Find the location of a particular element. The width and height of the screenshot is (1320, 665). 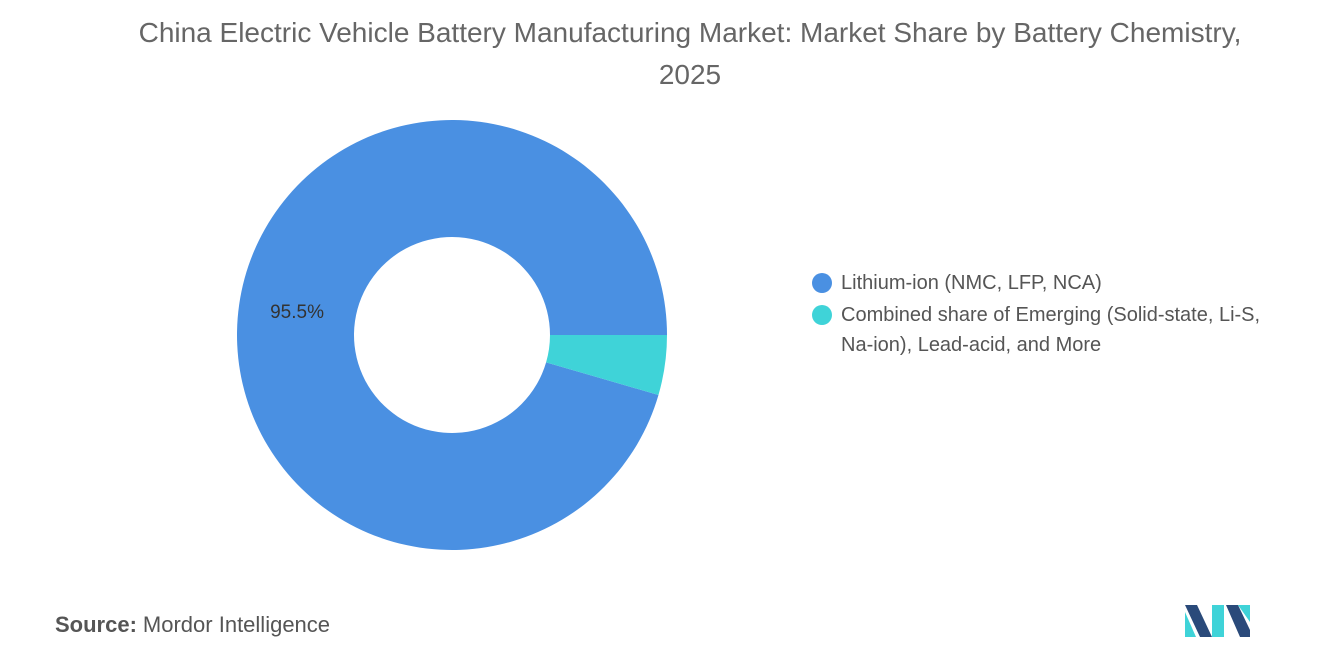

source-text: Mordor Intelligence is located at coordinates (236, 624).